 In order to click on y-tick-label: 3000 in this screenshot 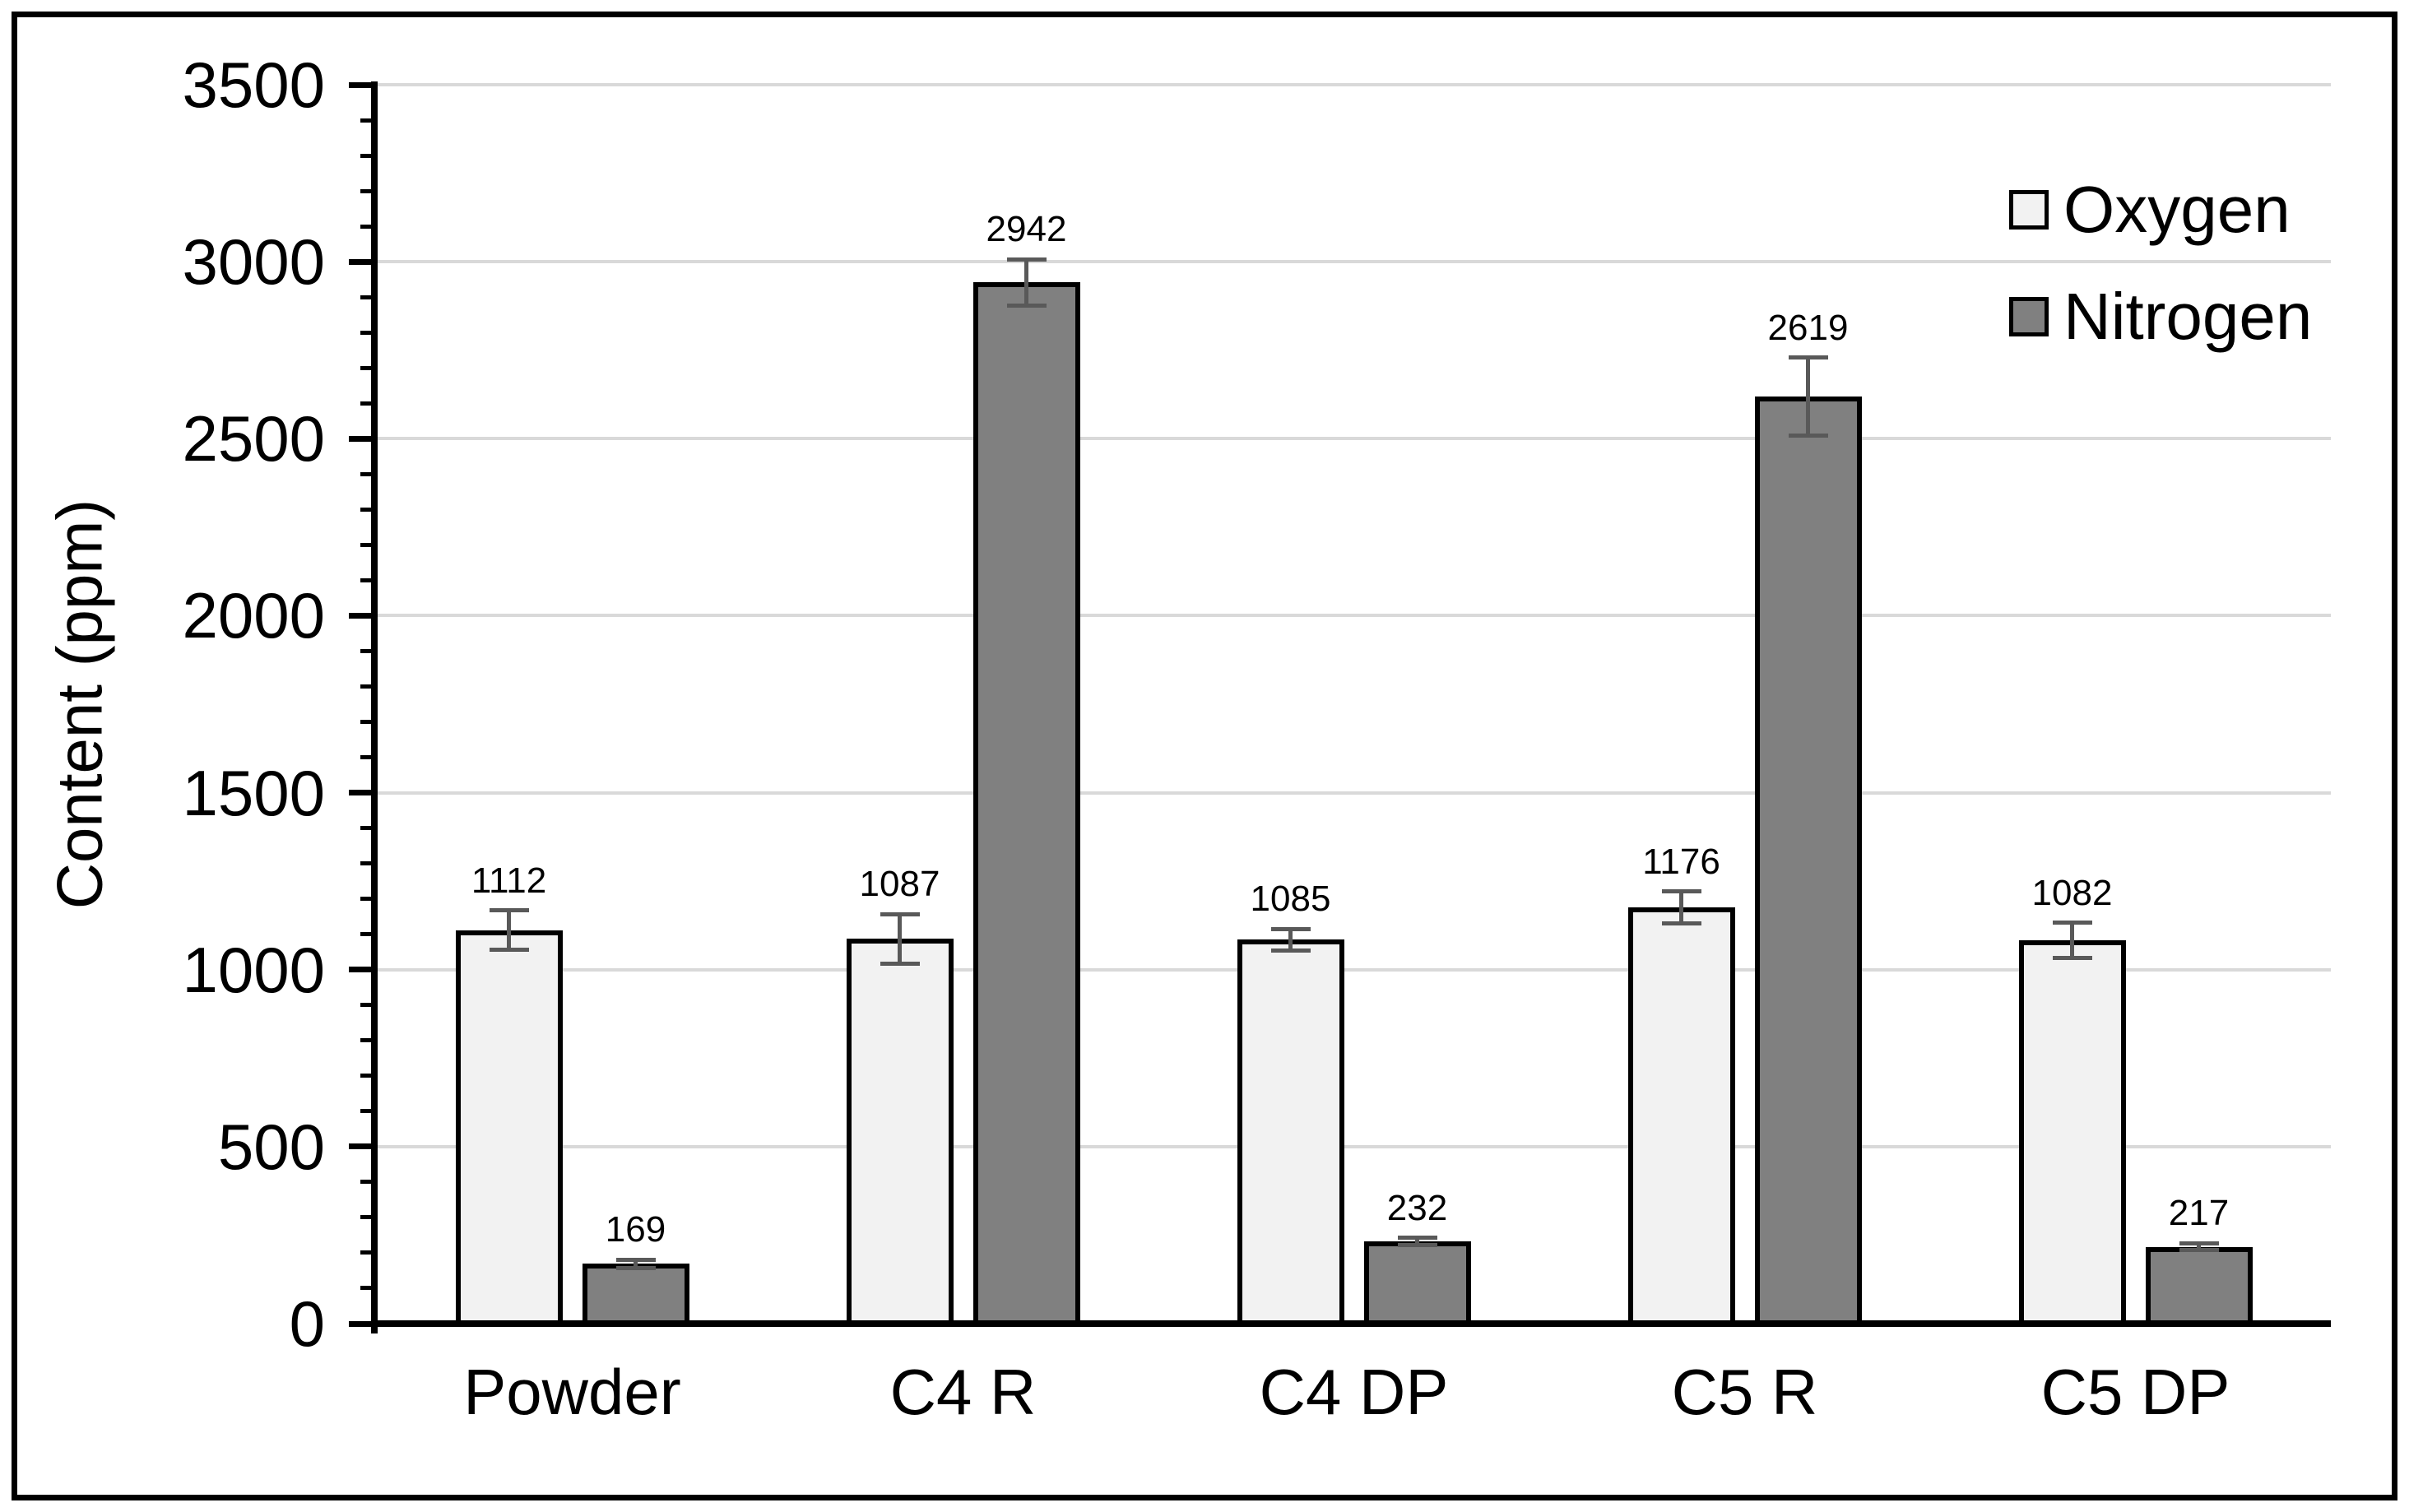, I will do `click(253, 262)`.